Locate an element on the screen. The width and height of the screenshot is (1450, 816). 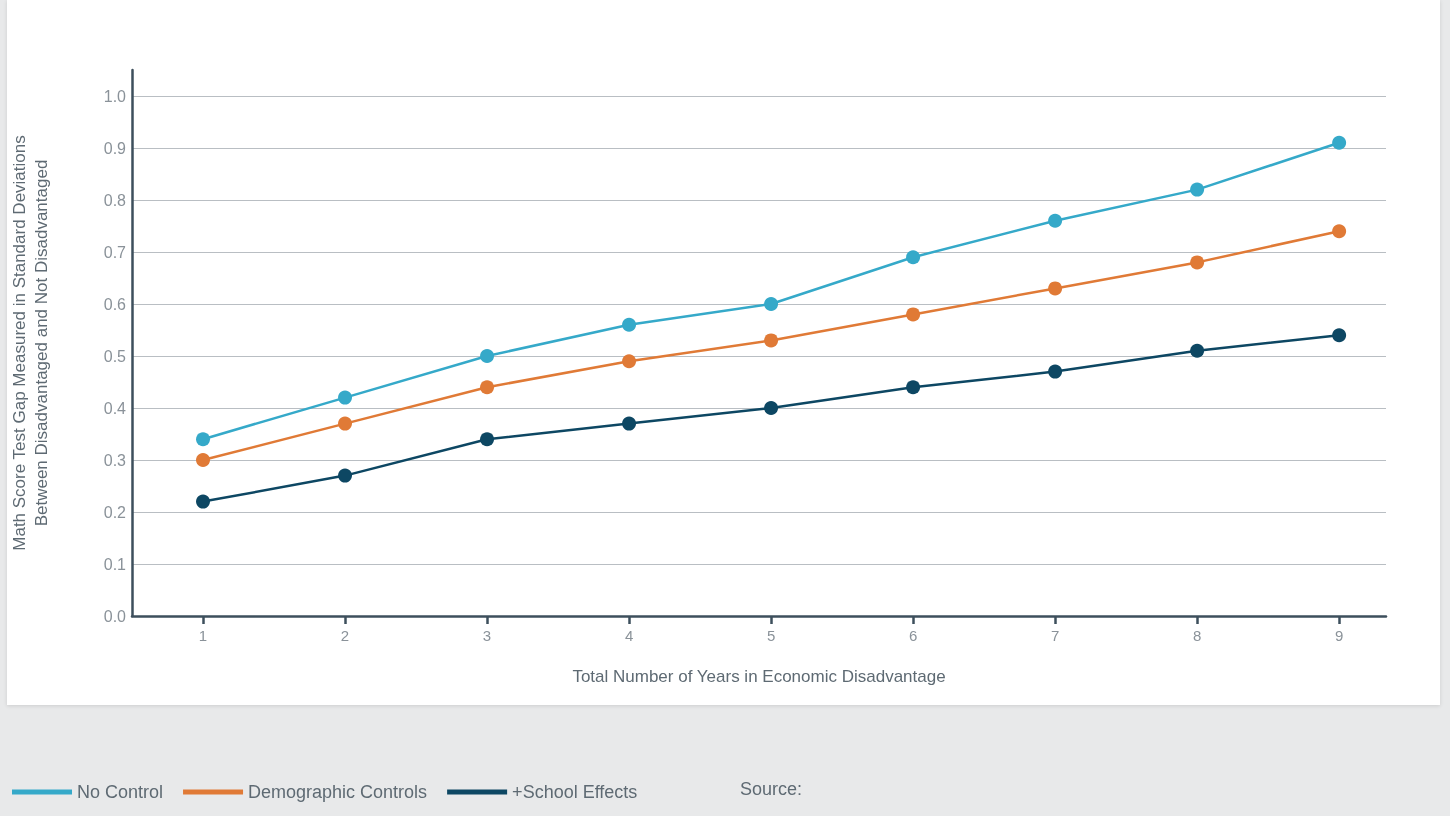
y-tick-label: 0.8 is located at coordinates (115, 200).